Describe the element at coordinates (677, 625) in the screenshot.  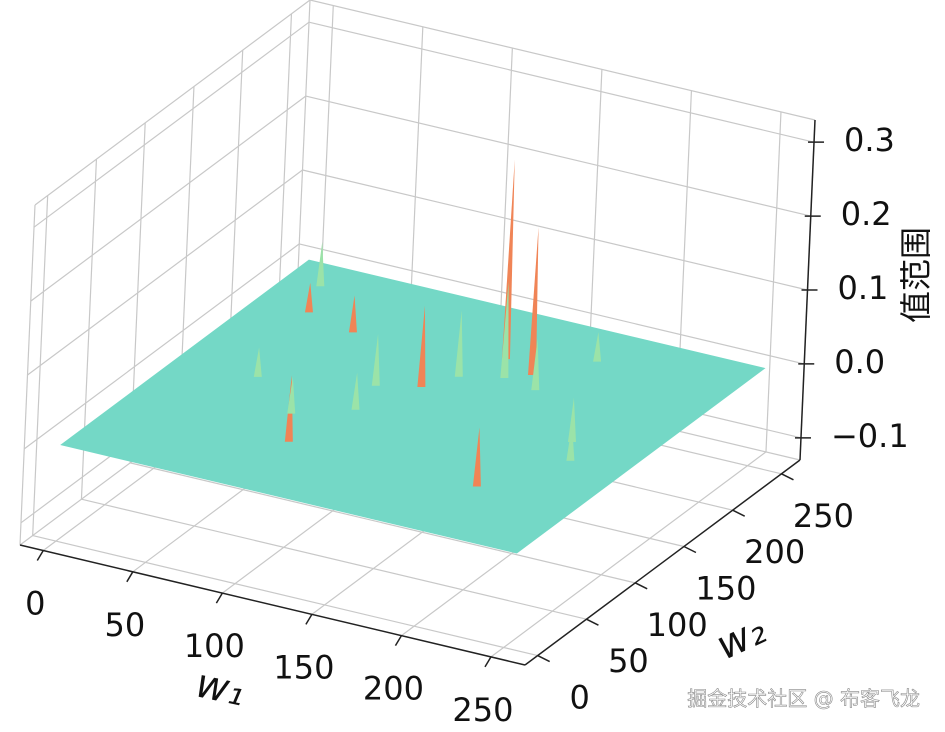
I see `y-tick-label: 100` at that location.